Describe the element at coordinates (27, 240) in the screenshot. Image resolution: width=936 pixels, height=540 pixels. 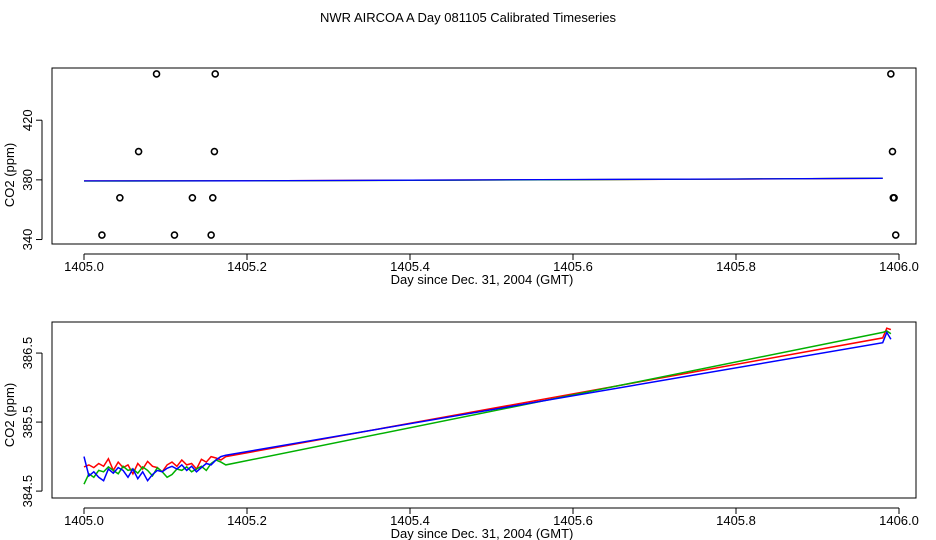
I see `y-tick-label: 340` at that location.